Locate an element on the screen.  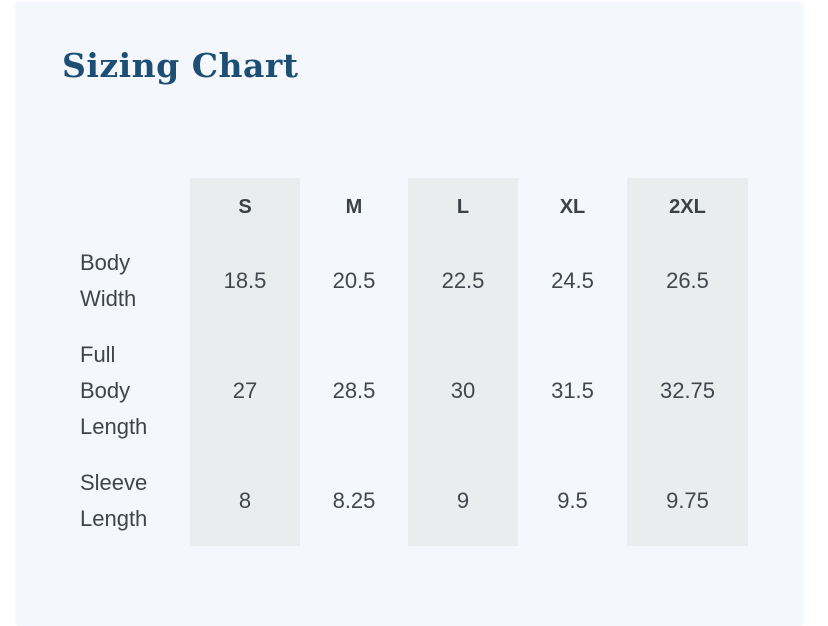
table-cell-sleeve-length-m: 8.25 is located at coordinates (354, 500).